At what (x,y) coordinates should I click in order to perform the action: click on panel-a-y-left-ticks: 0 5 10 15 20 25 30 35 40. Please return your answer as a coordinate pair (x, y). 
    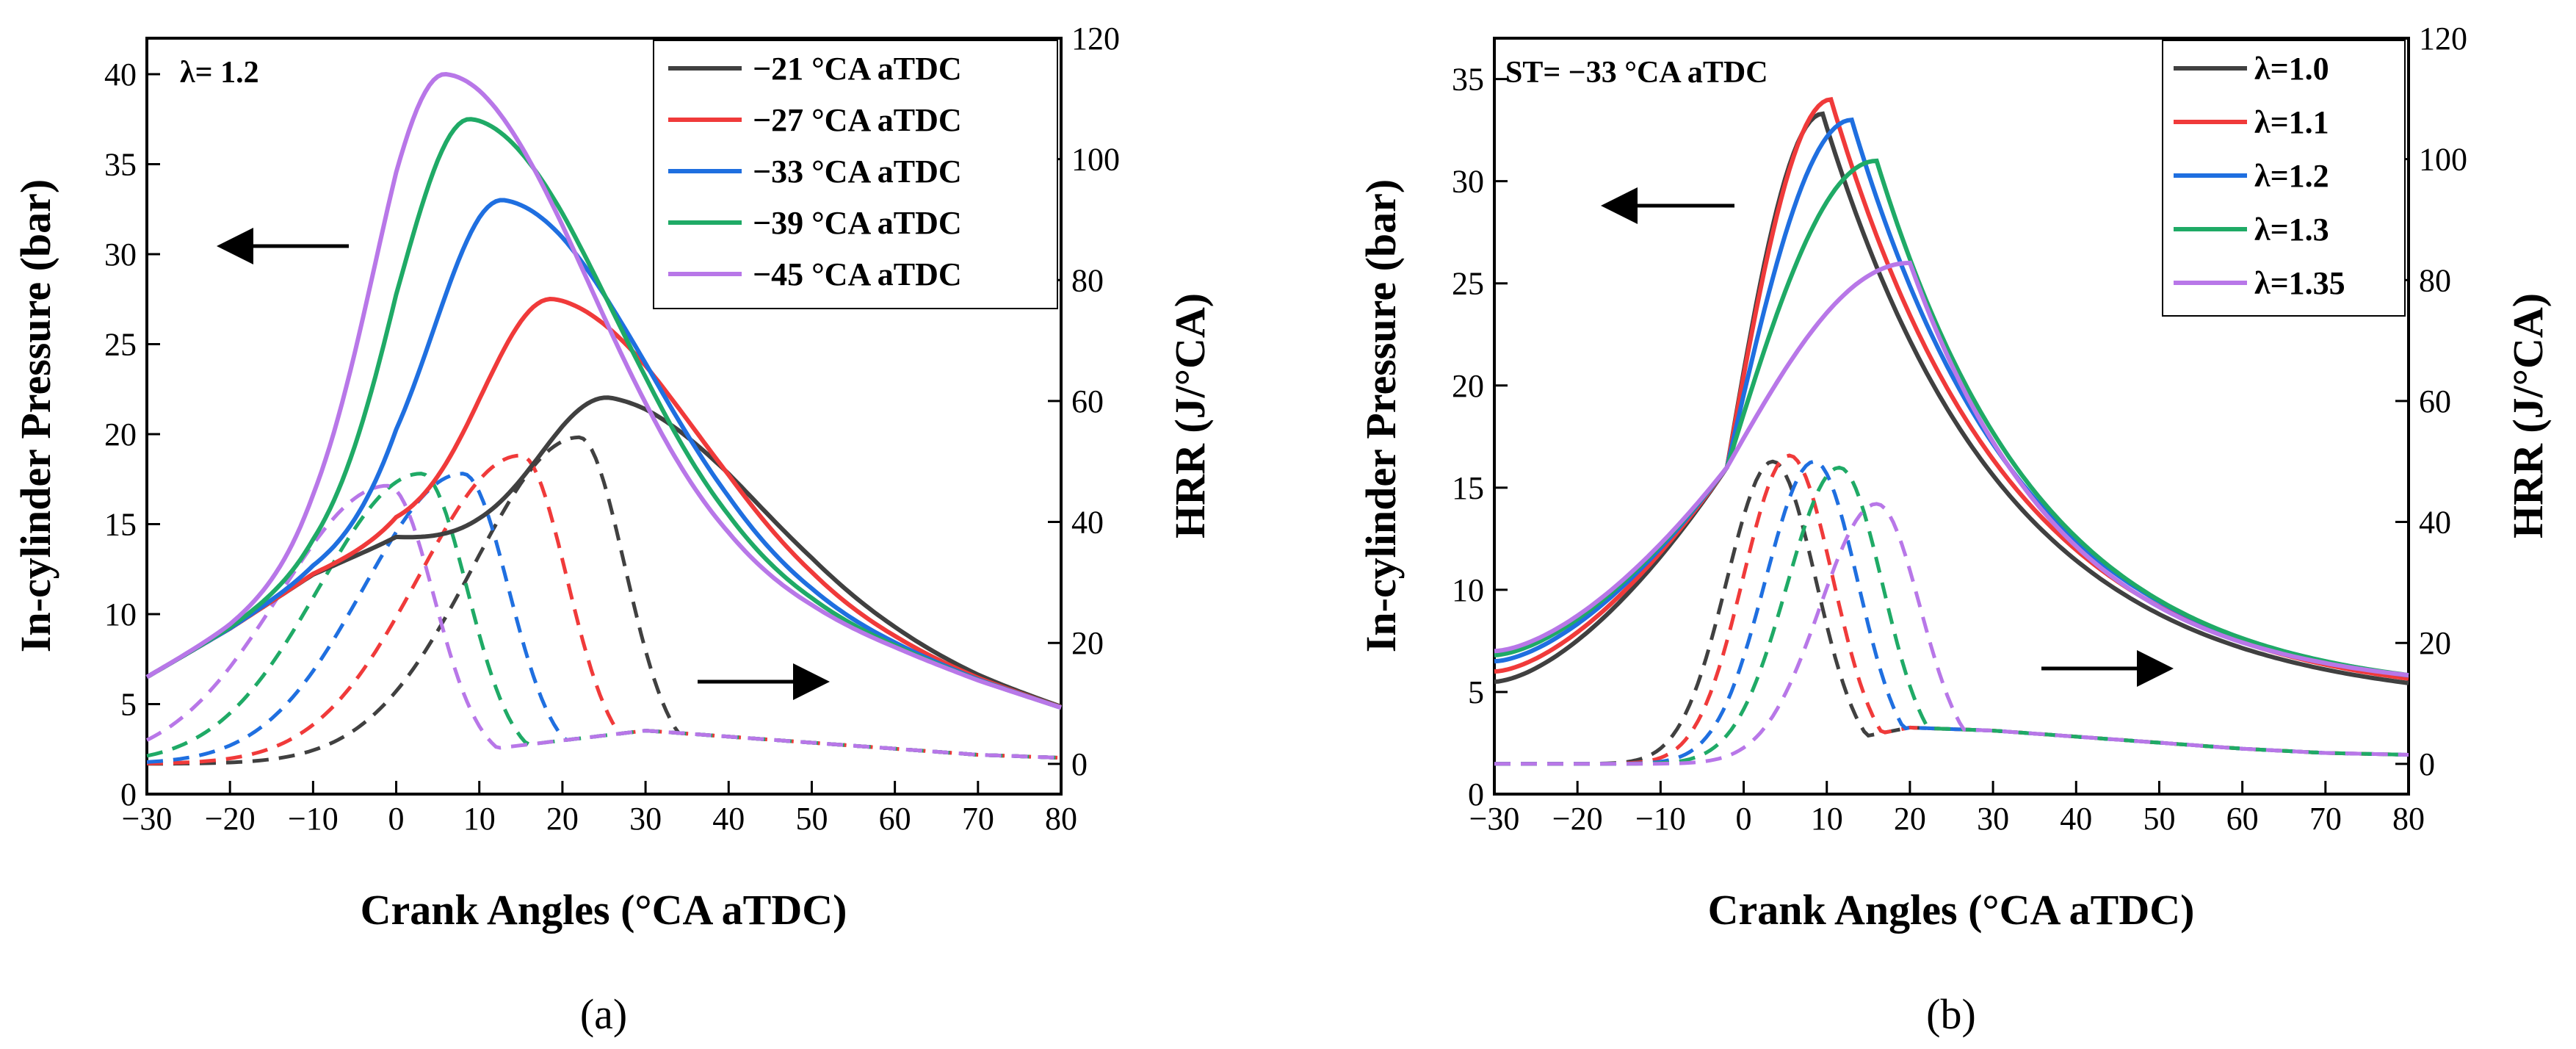
    Looking at the image, I should click on (132, 435).